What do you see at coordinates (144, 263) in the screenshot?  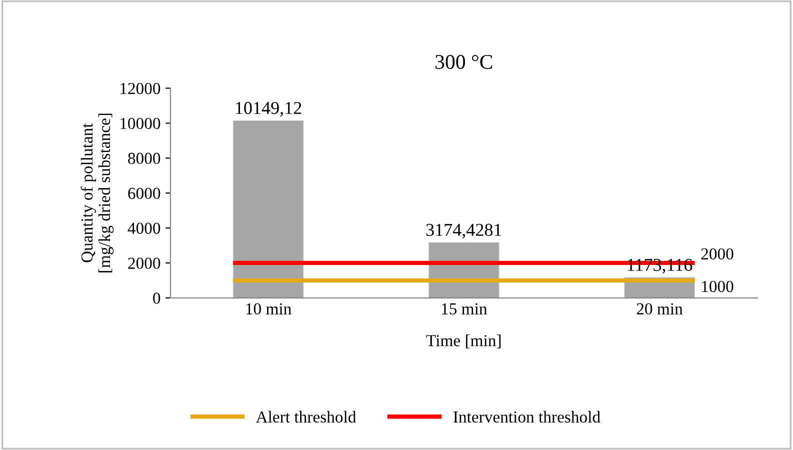 I see `y-tick-label: 2000` at bounding box center [144, 263].